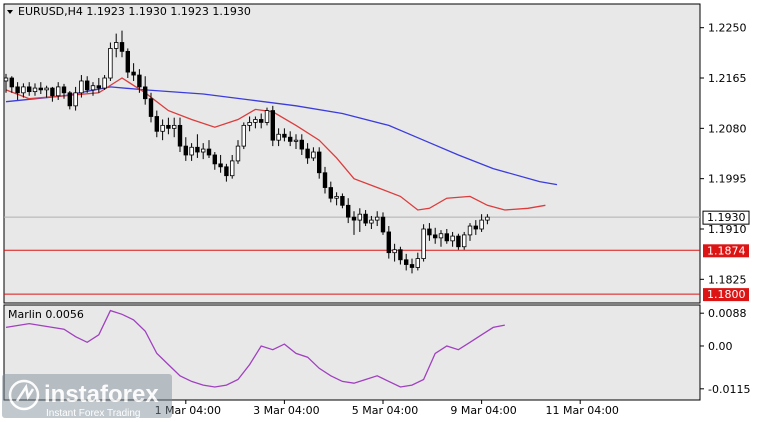 This screenshot has height=422, width=758. What do you see at coordinates (10, 12) in the screenshot?
I see `chart-menu-triangle-icon` at bounding box center [10, 12].